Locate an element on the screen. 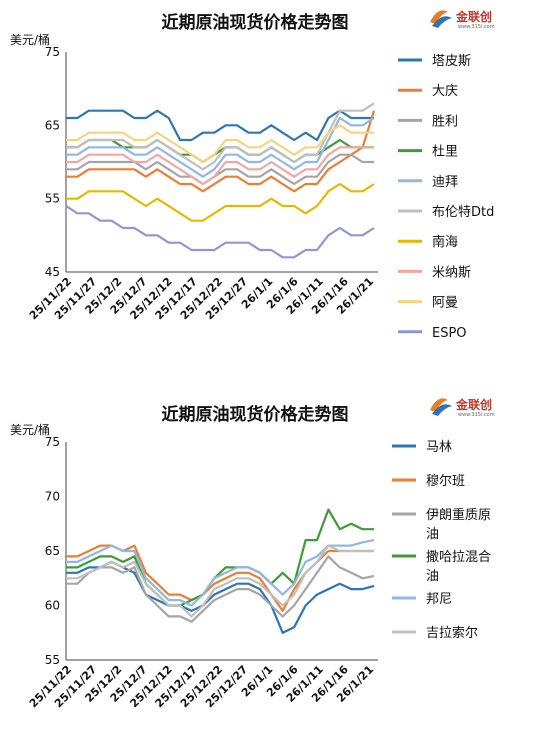  legend-label: 塔皮斯 is located at coordinates (451, 61).